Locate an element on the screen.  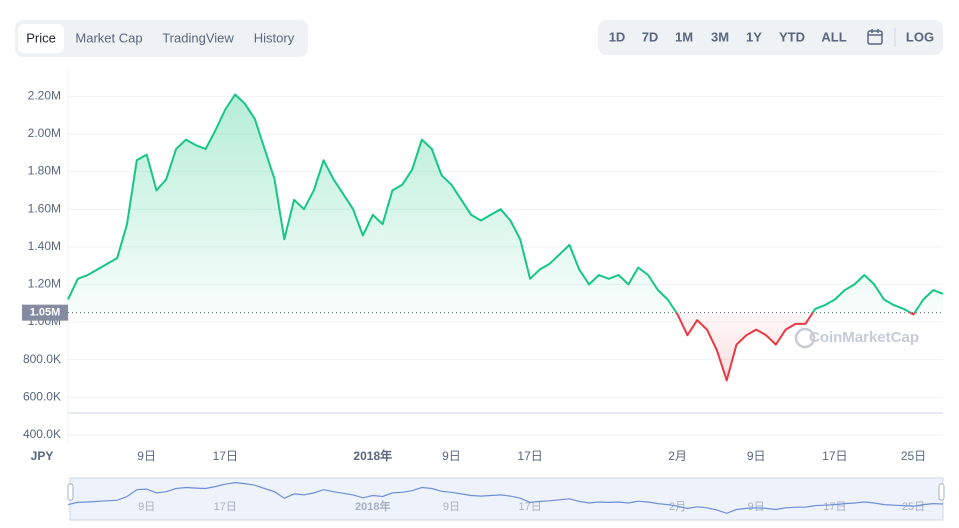
y-tick-label: 400.0K is located at coordinates (42, 434).